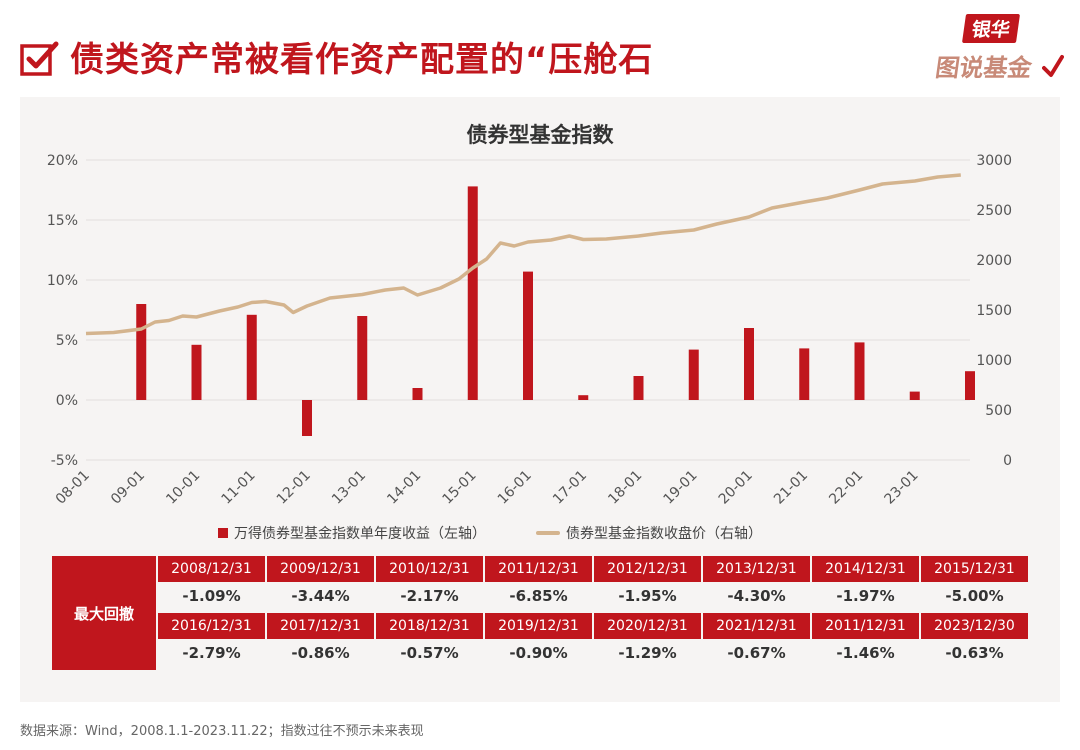  I want to click on drawdown-cell: 2016/12/31 -2.79%, so click(211, 640).